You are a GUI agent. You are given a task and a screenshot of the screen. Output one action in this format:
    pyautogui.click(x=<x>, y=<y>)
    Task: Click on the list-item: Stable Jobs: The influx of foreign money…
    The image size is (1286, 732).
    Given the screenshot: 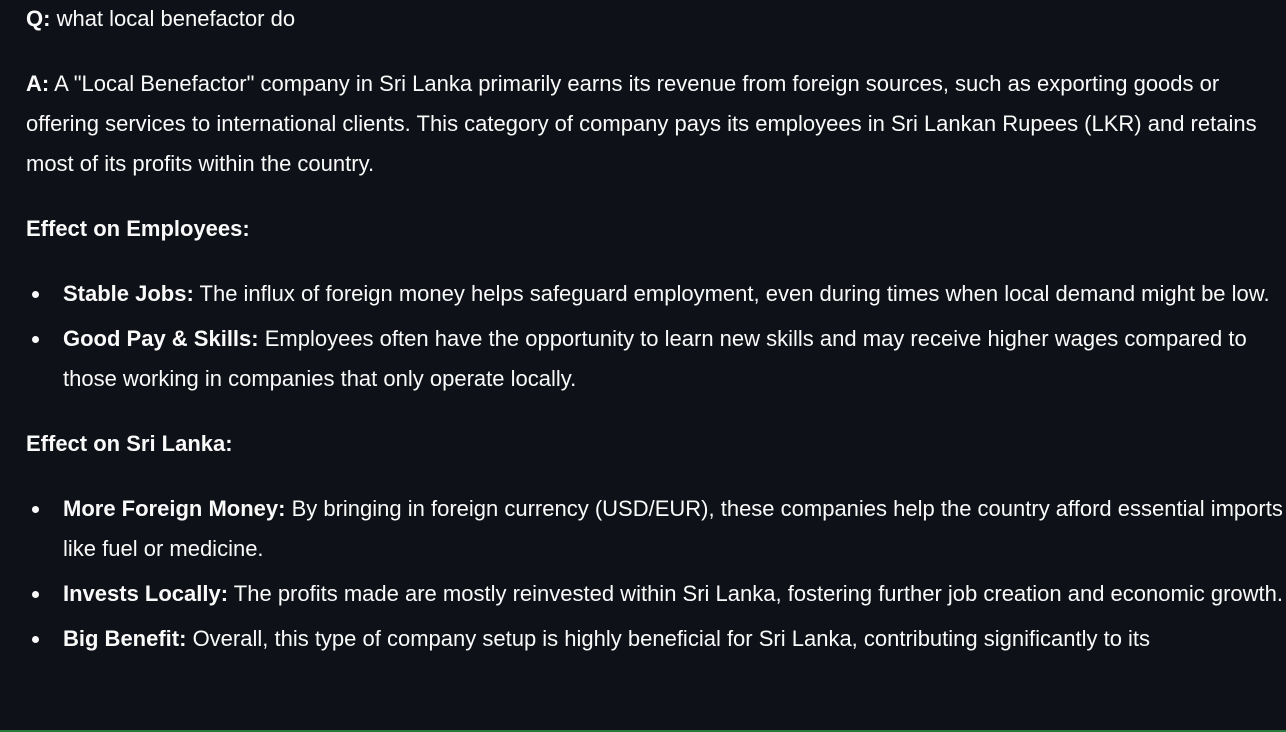 What is the action you would take?
    pyautogui.click(x=658, y=294)
    